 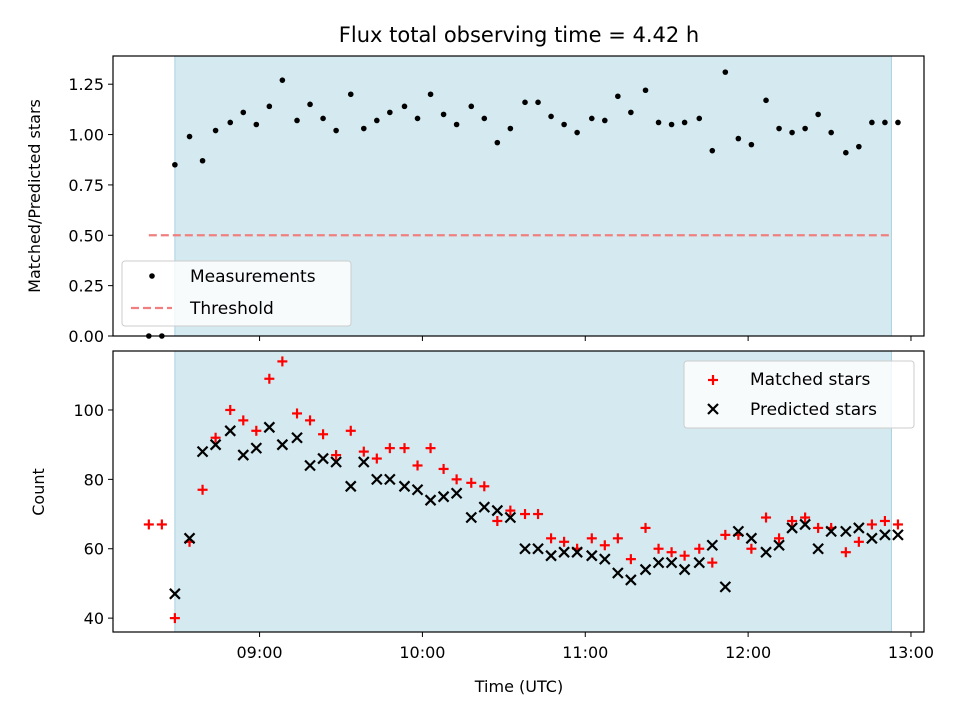 I want to click on counts-legend: Matched stars Predicted stars, so click(x=799, y=394).